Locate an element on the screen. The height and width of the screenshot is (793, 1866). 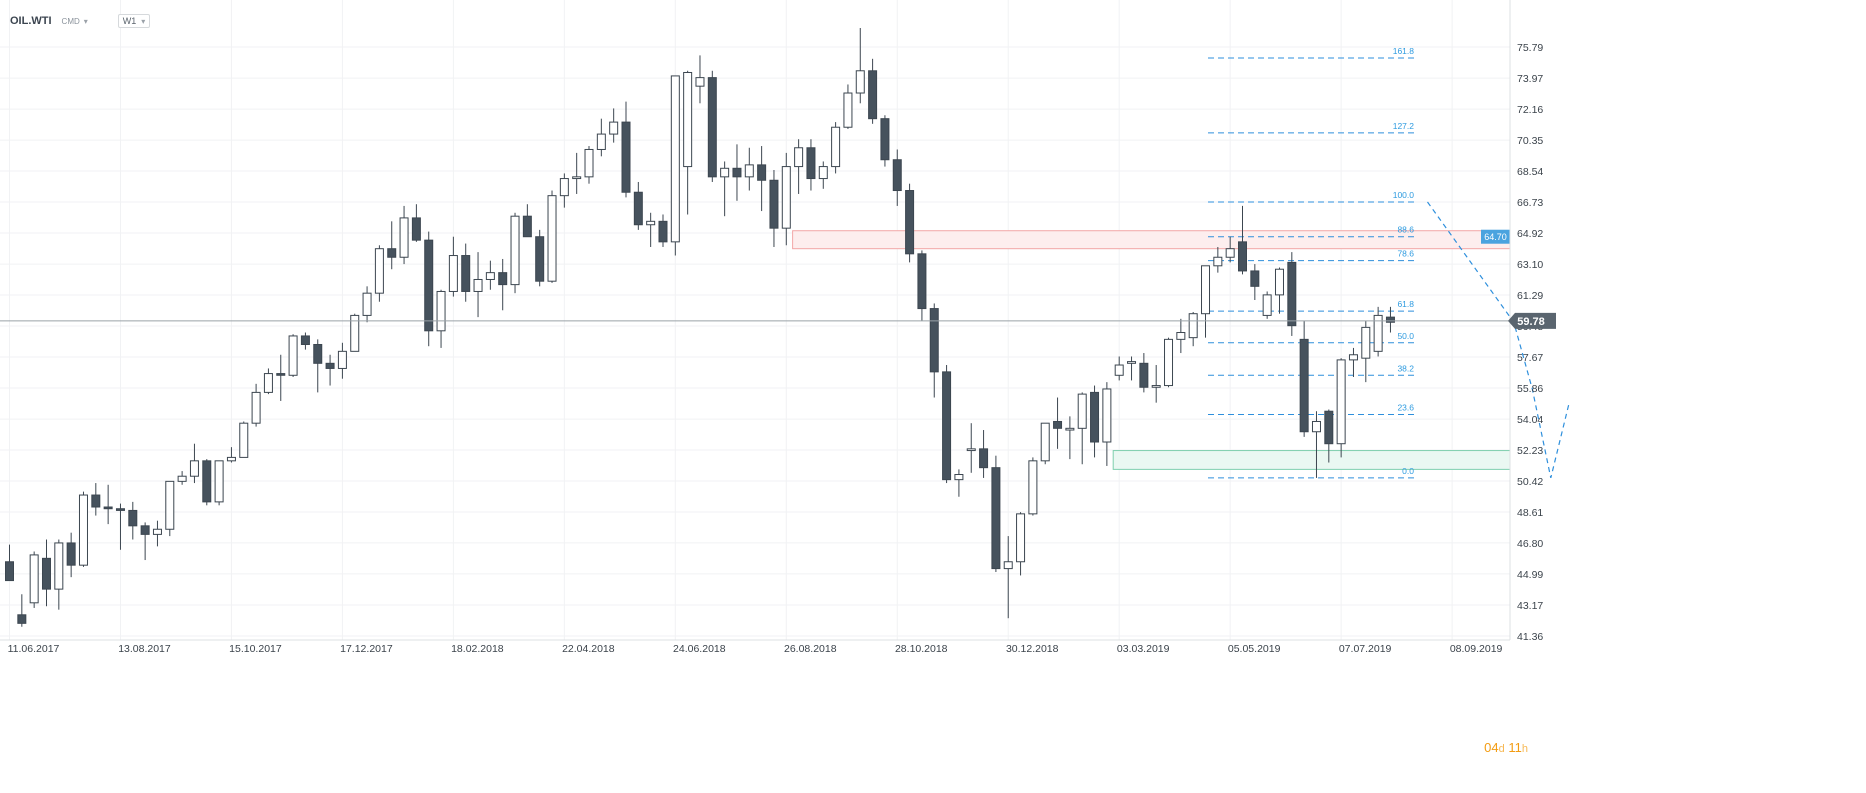
countdown-hours: 11 is located at coordinates (1515, 747).